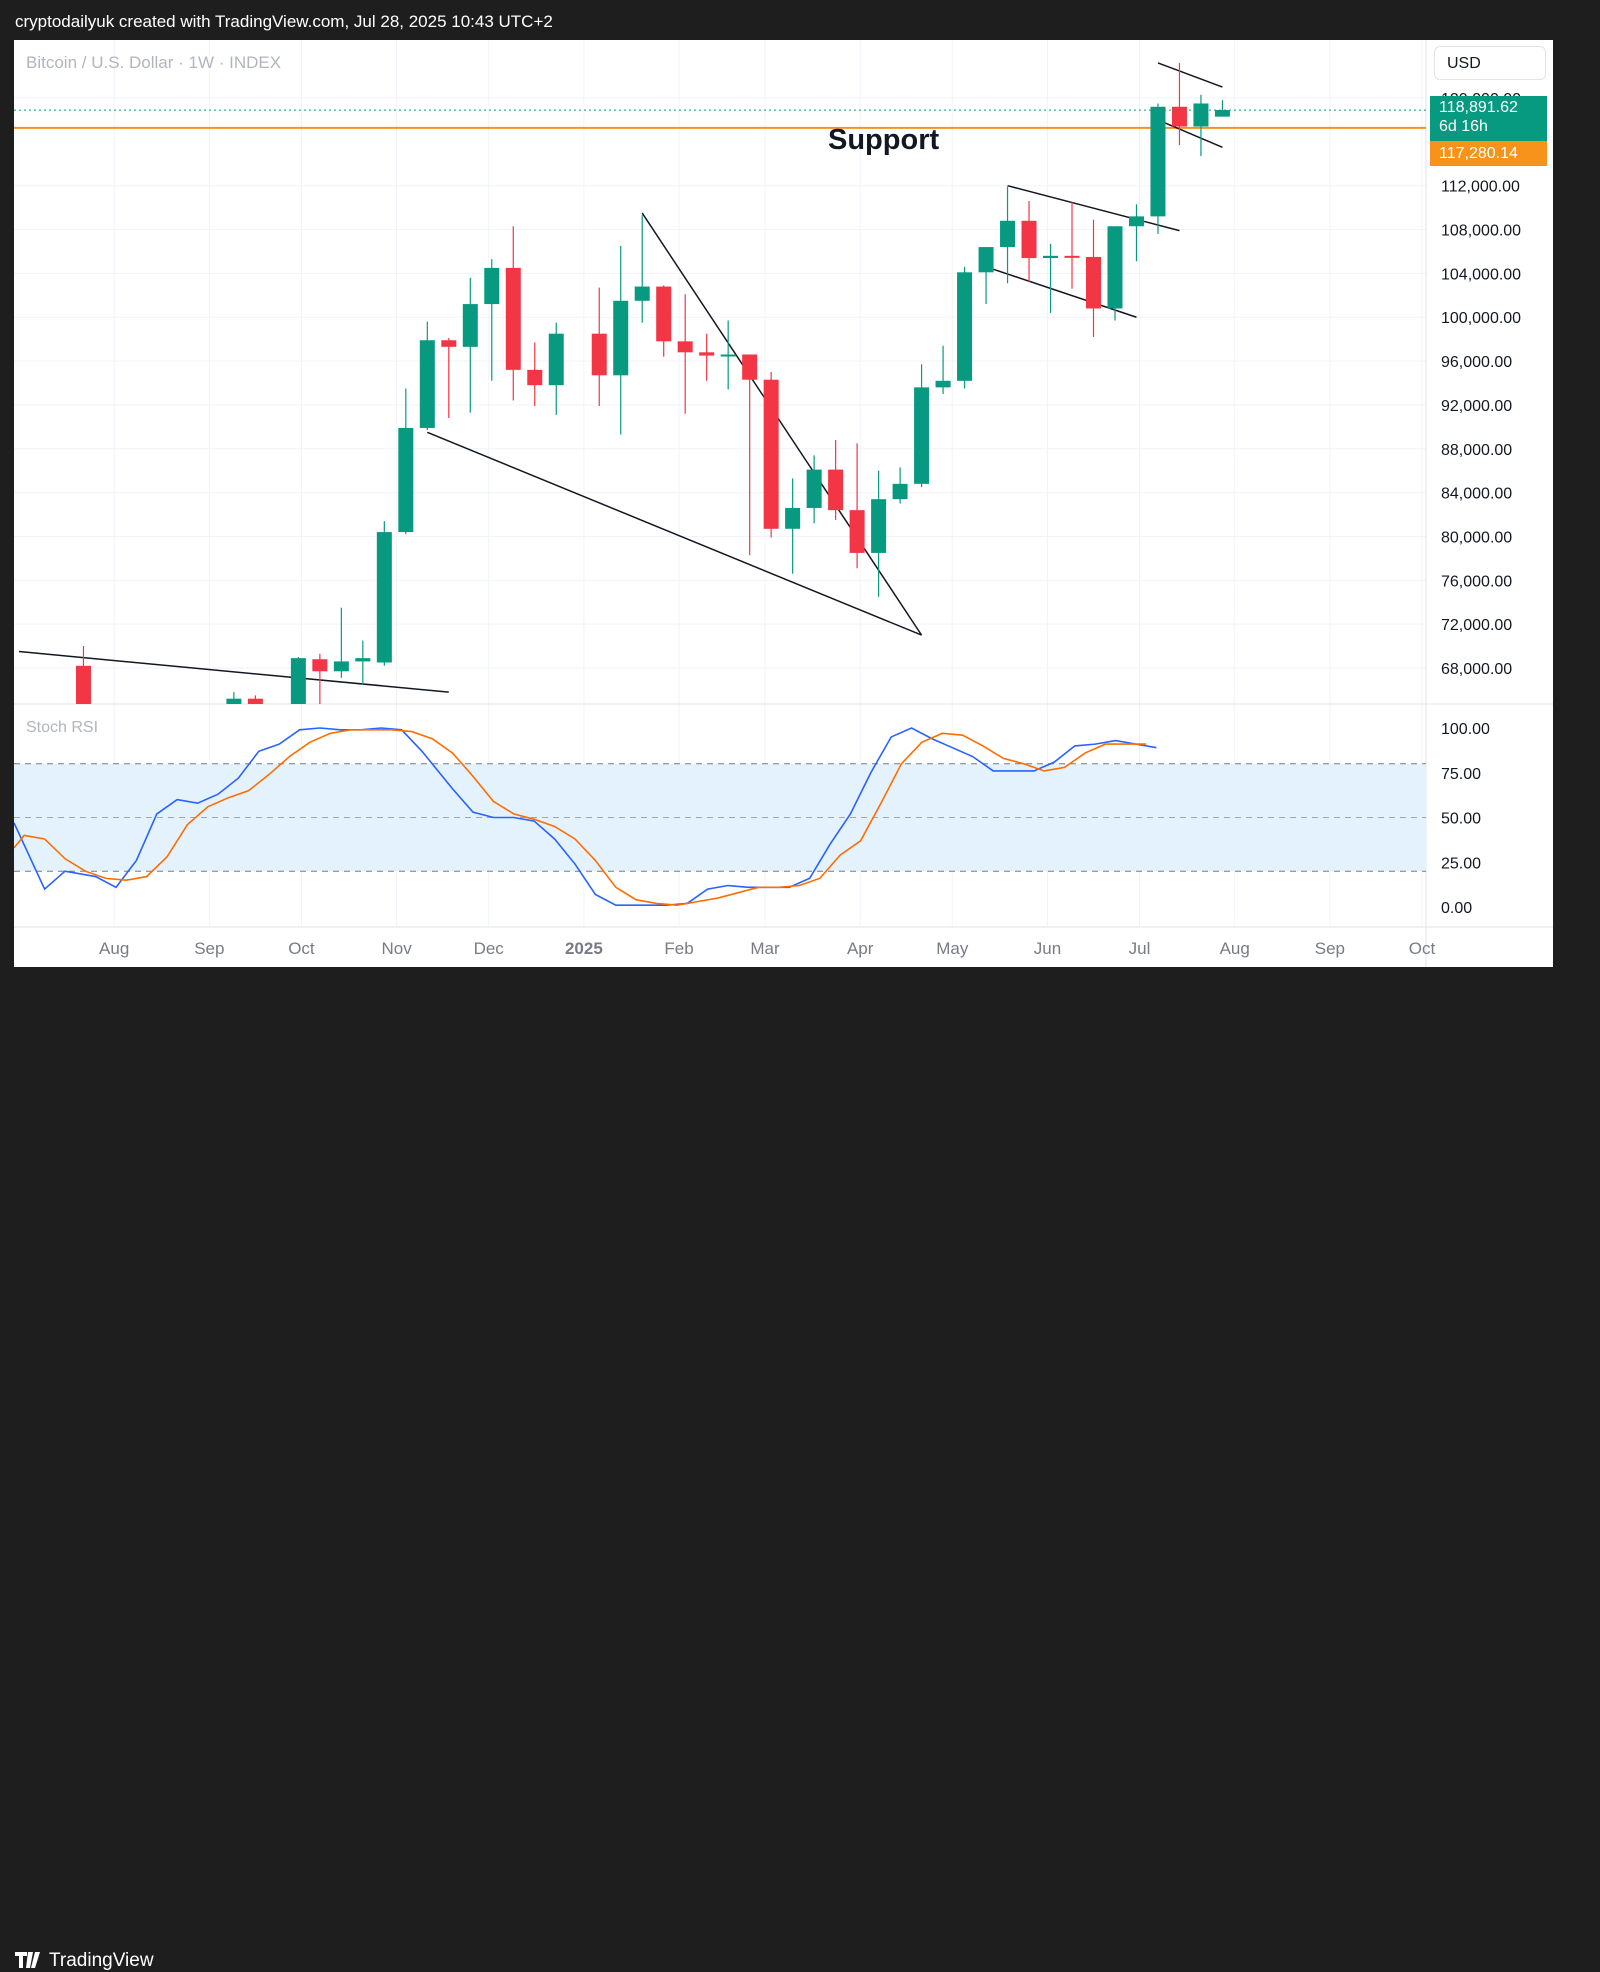  I want to click on price-tick-label: 72,000.00, so click(1476, 625).